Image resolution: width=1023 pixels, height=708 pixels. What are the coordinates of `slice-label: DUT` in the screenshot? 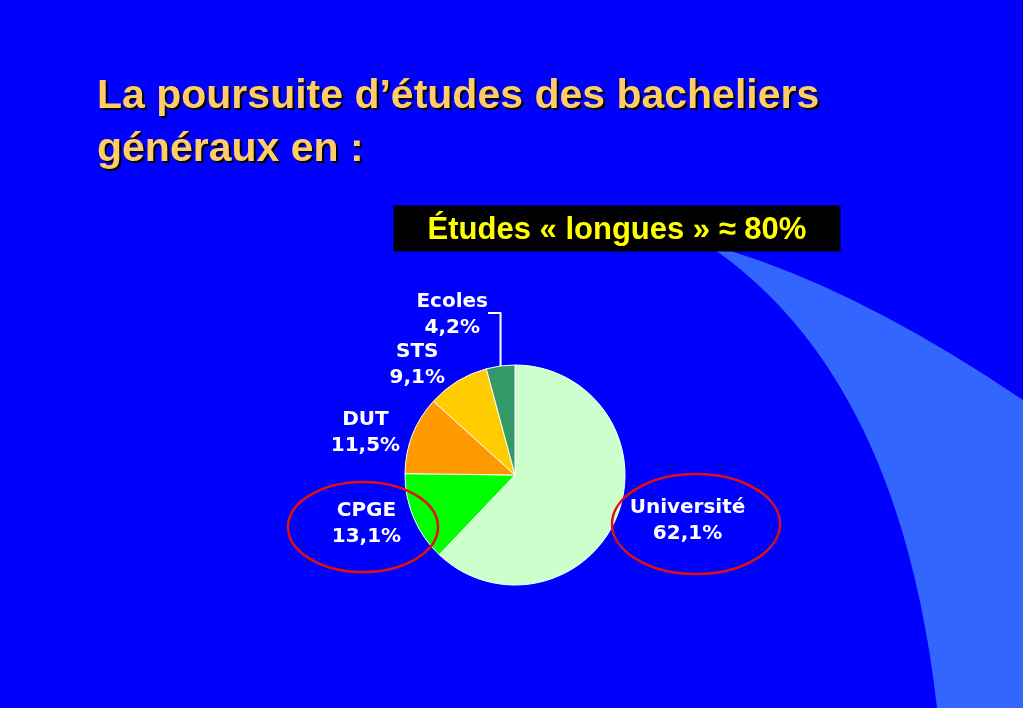 It's located at (365, 418).